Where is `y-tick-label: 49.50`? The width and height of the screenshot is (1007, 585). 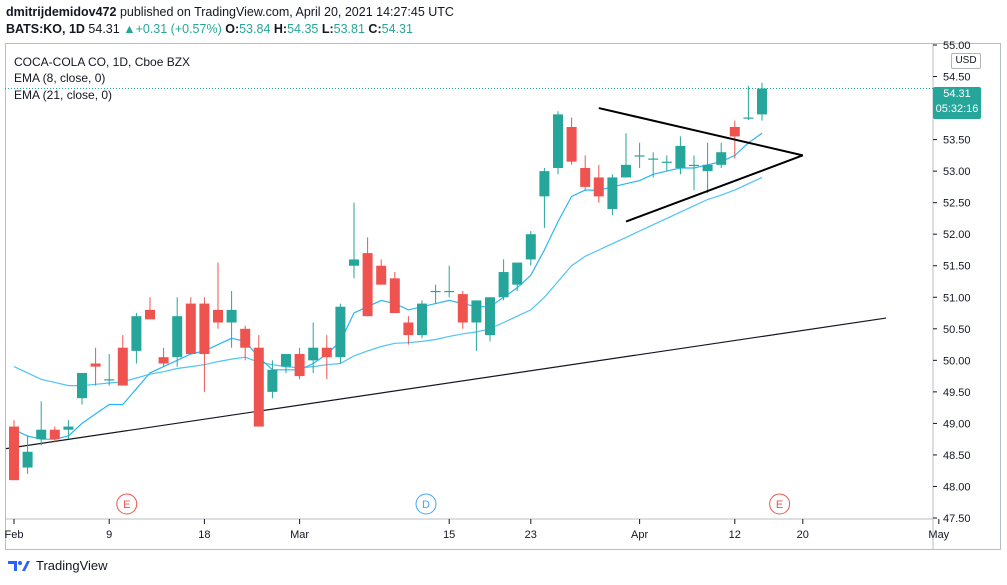 y-tick-label: 49.50 is located at coordinates (957, 393).